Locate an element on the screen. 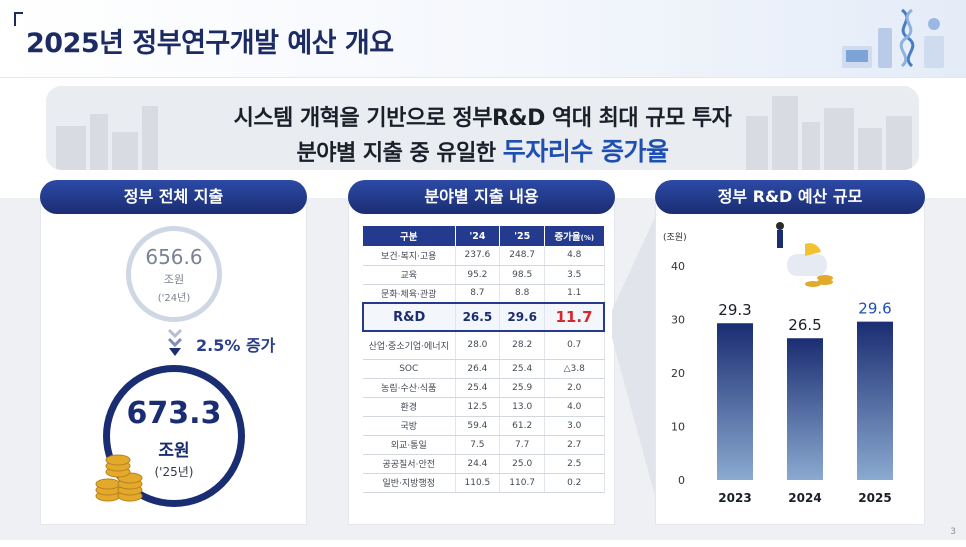 This screenshot has height=547, width=966. table-row: 문화·체육·관광 8.7 8.8 1.1 is located at coordinates (484, 294).